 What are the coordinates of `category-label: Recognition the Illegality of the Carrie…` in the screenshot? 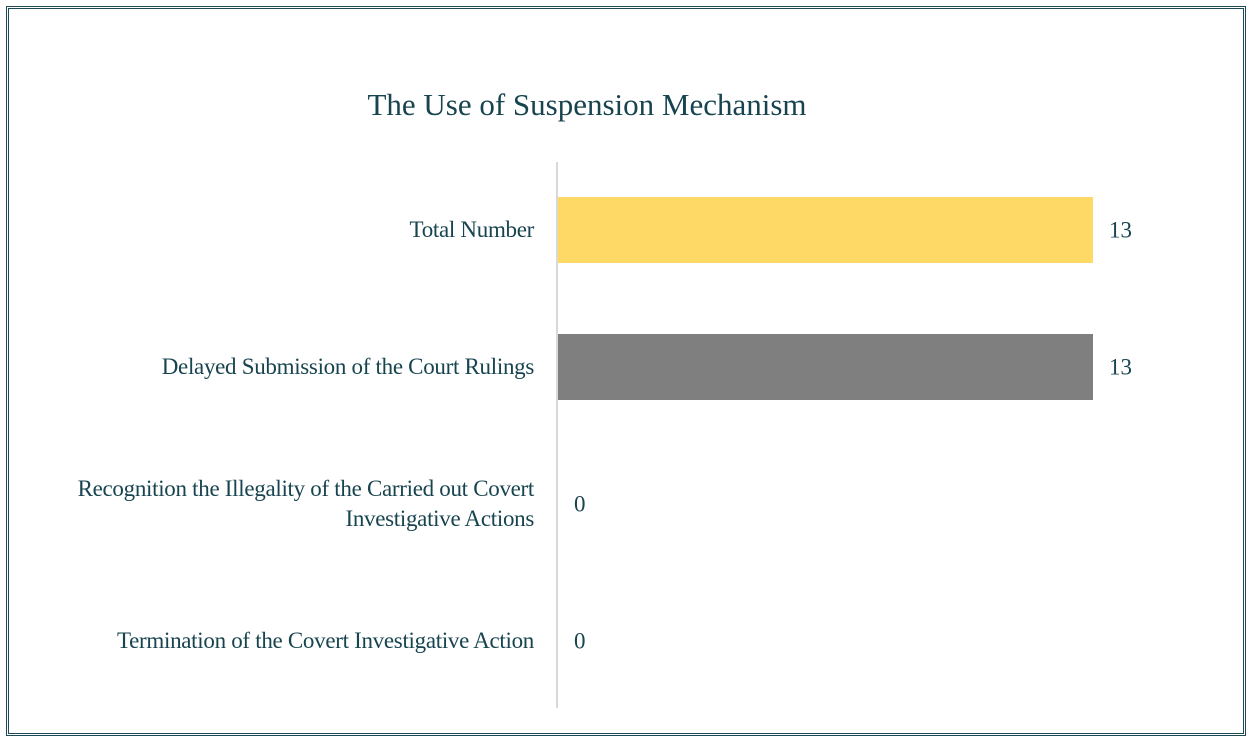 It's located at (306, 503).